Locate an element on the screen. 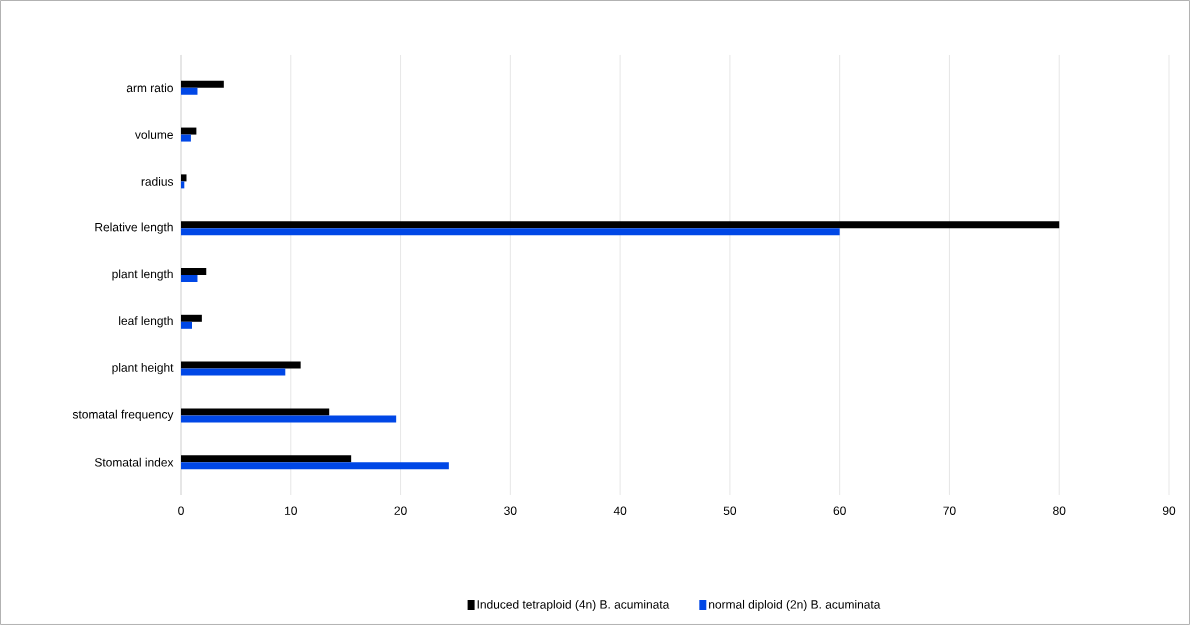 This screenshot has width=1190, height=625. x-tick-label: 0 is located at coordinates (181, 510).